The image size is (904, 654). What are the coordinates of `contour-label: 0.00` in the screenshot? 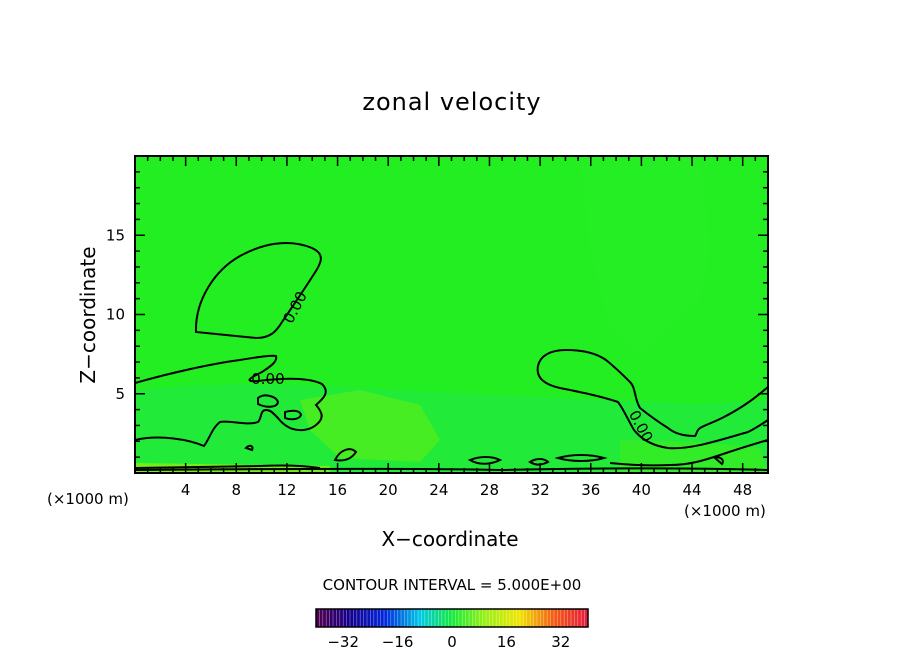 It's located at (267, 379).